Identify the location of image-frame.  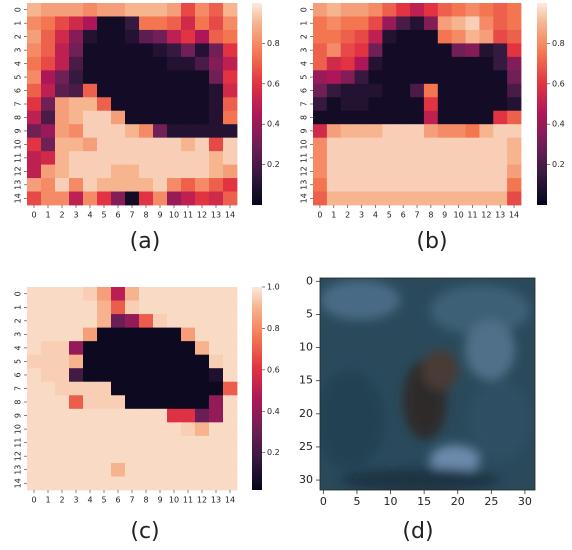
(427, 384).